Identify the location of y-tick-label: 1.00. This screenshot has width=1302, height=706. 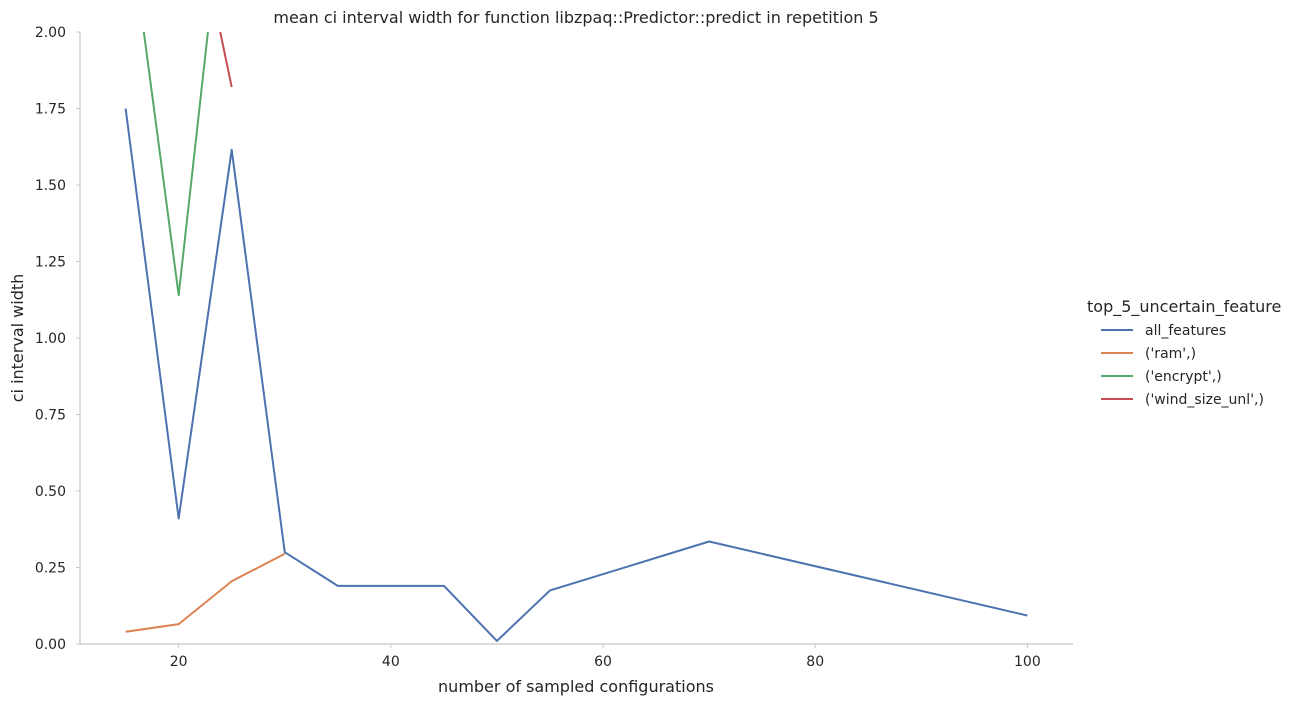
(50, 339).